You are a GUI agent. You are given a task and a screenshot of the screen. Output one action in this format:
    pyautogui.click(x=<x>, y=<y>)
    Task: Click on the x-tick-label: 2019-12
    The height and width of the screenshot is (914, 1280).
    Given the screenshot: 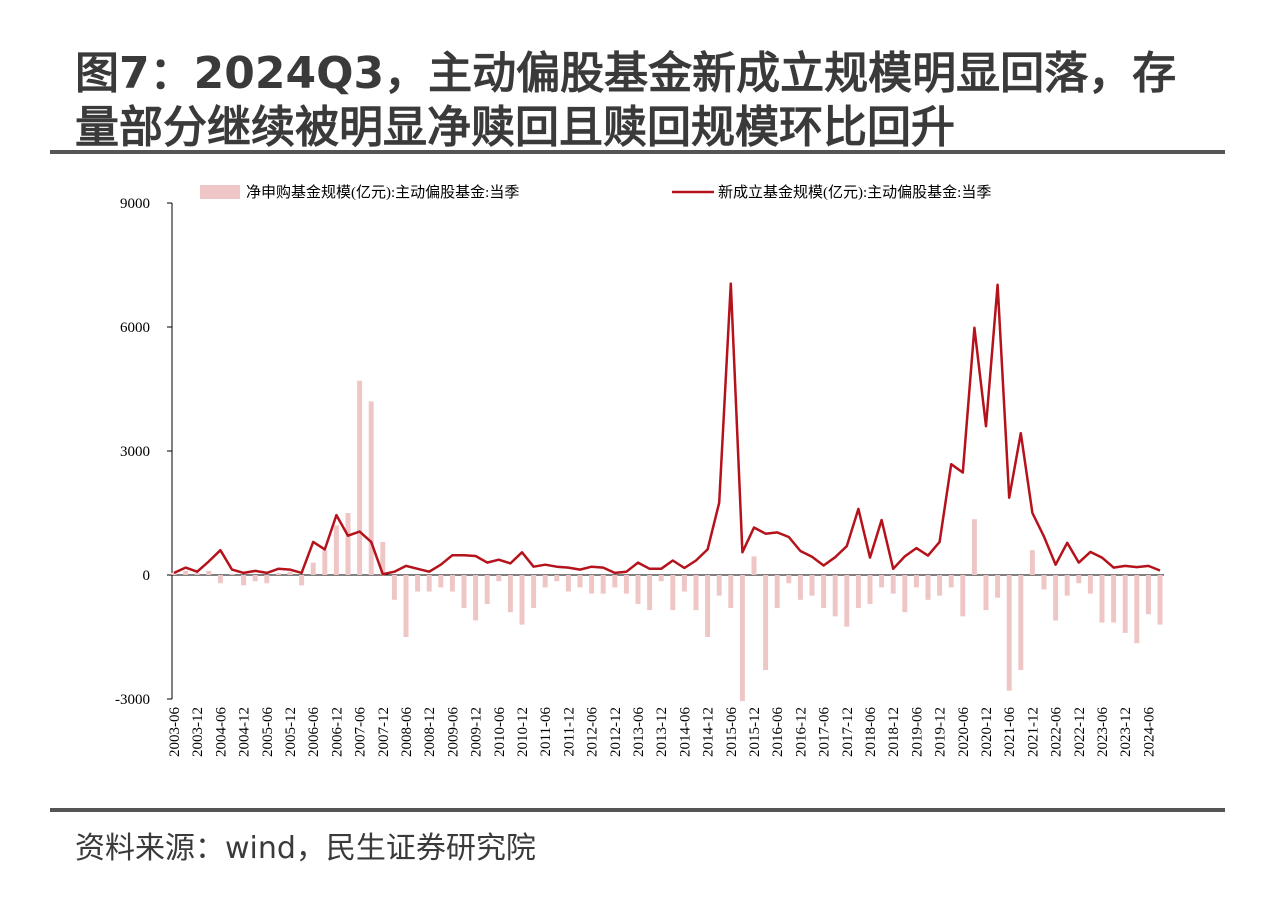 What is the action you would take?
    pyautogui.click(x=941, y=732)
    